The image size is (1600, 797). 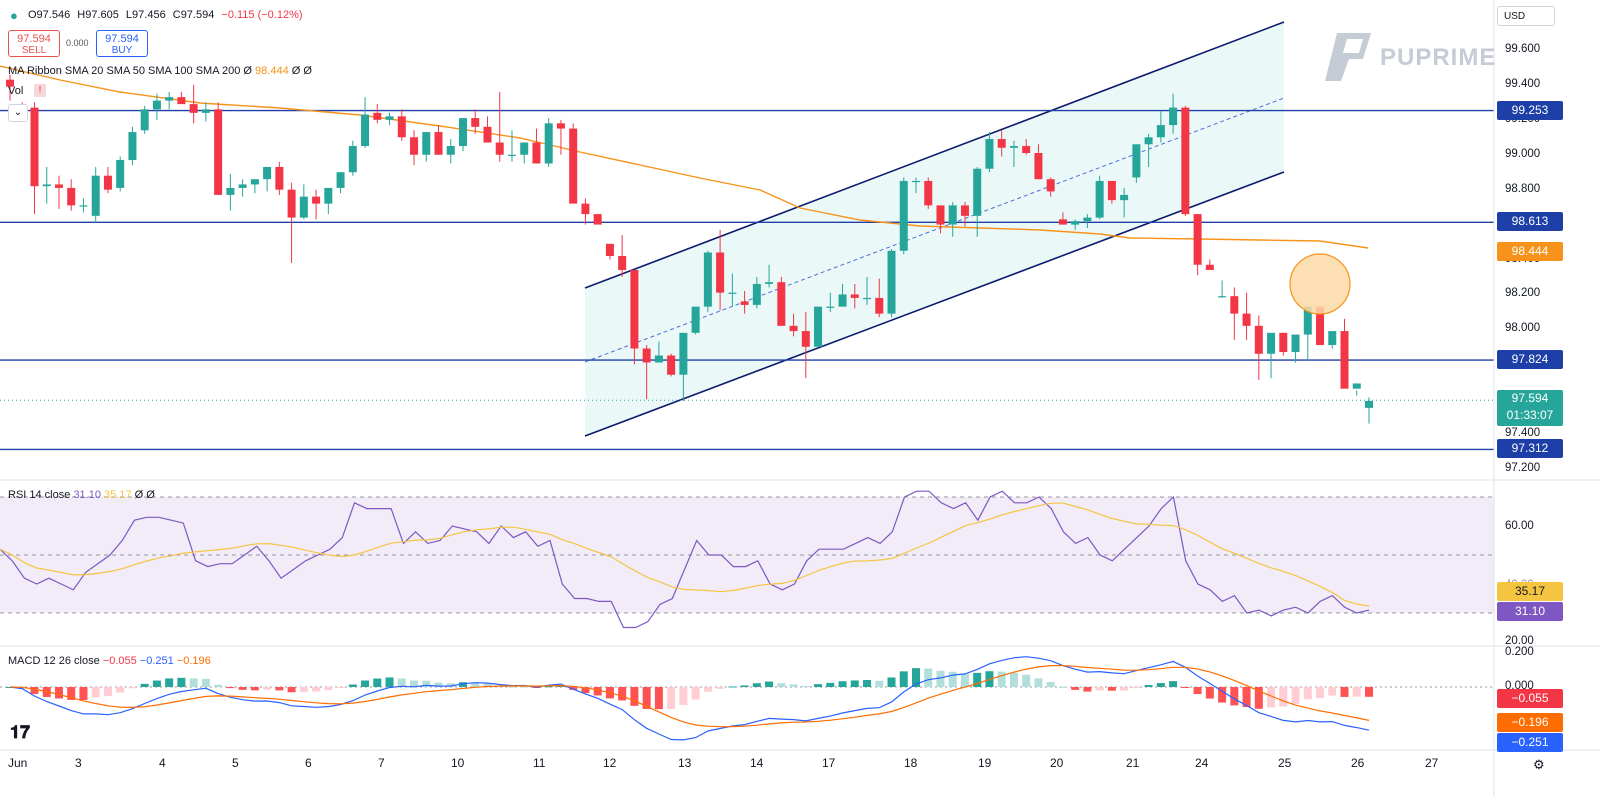 What do you see at coordinates (1202, 763) in the screenshot?
I see `time-axis-label: 24` at bounding box center [1202, 763].